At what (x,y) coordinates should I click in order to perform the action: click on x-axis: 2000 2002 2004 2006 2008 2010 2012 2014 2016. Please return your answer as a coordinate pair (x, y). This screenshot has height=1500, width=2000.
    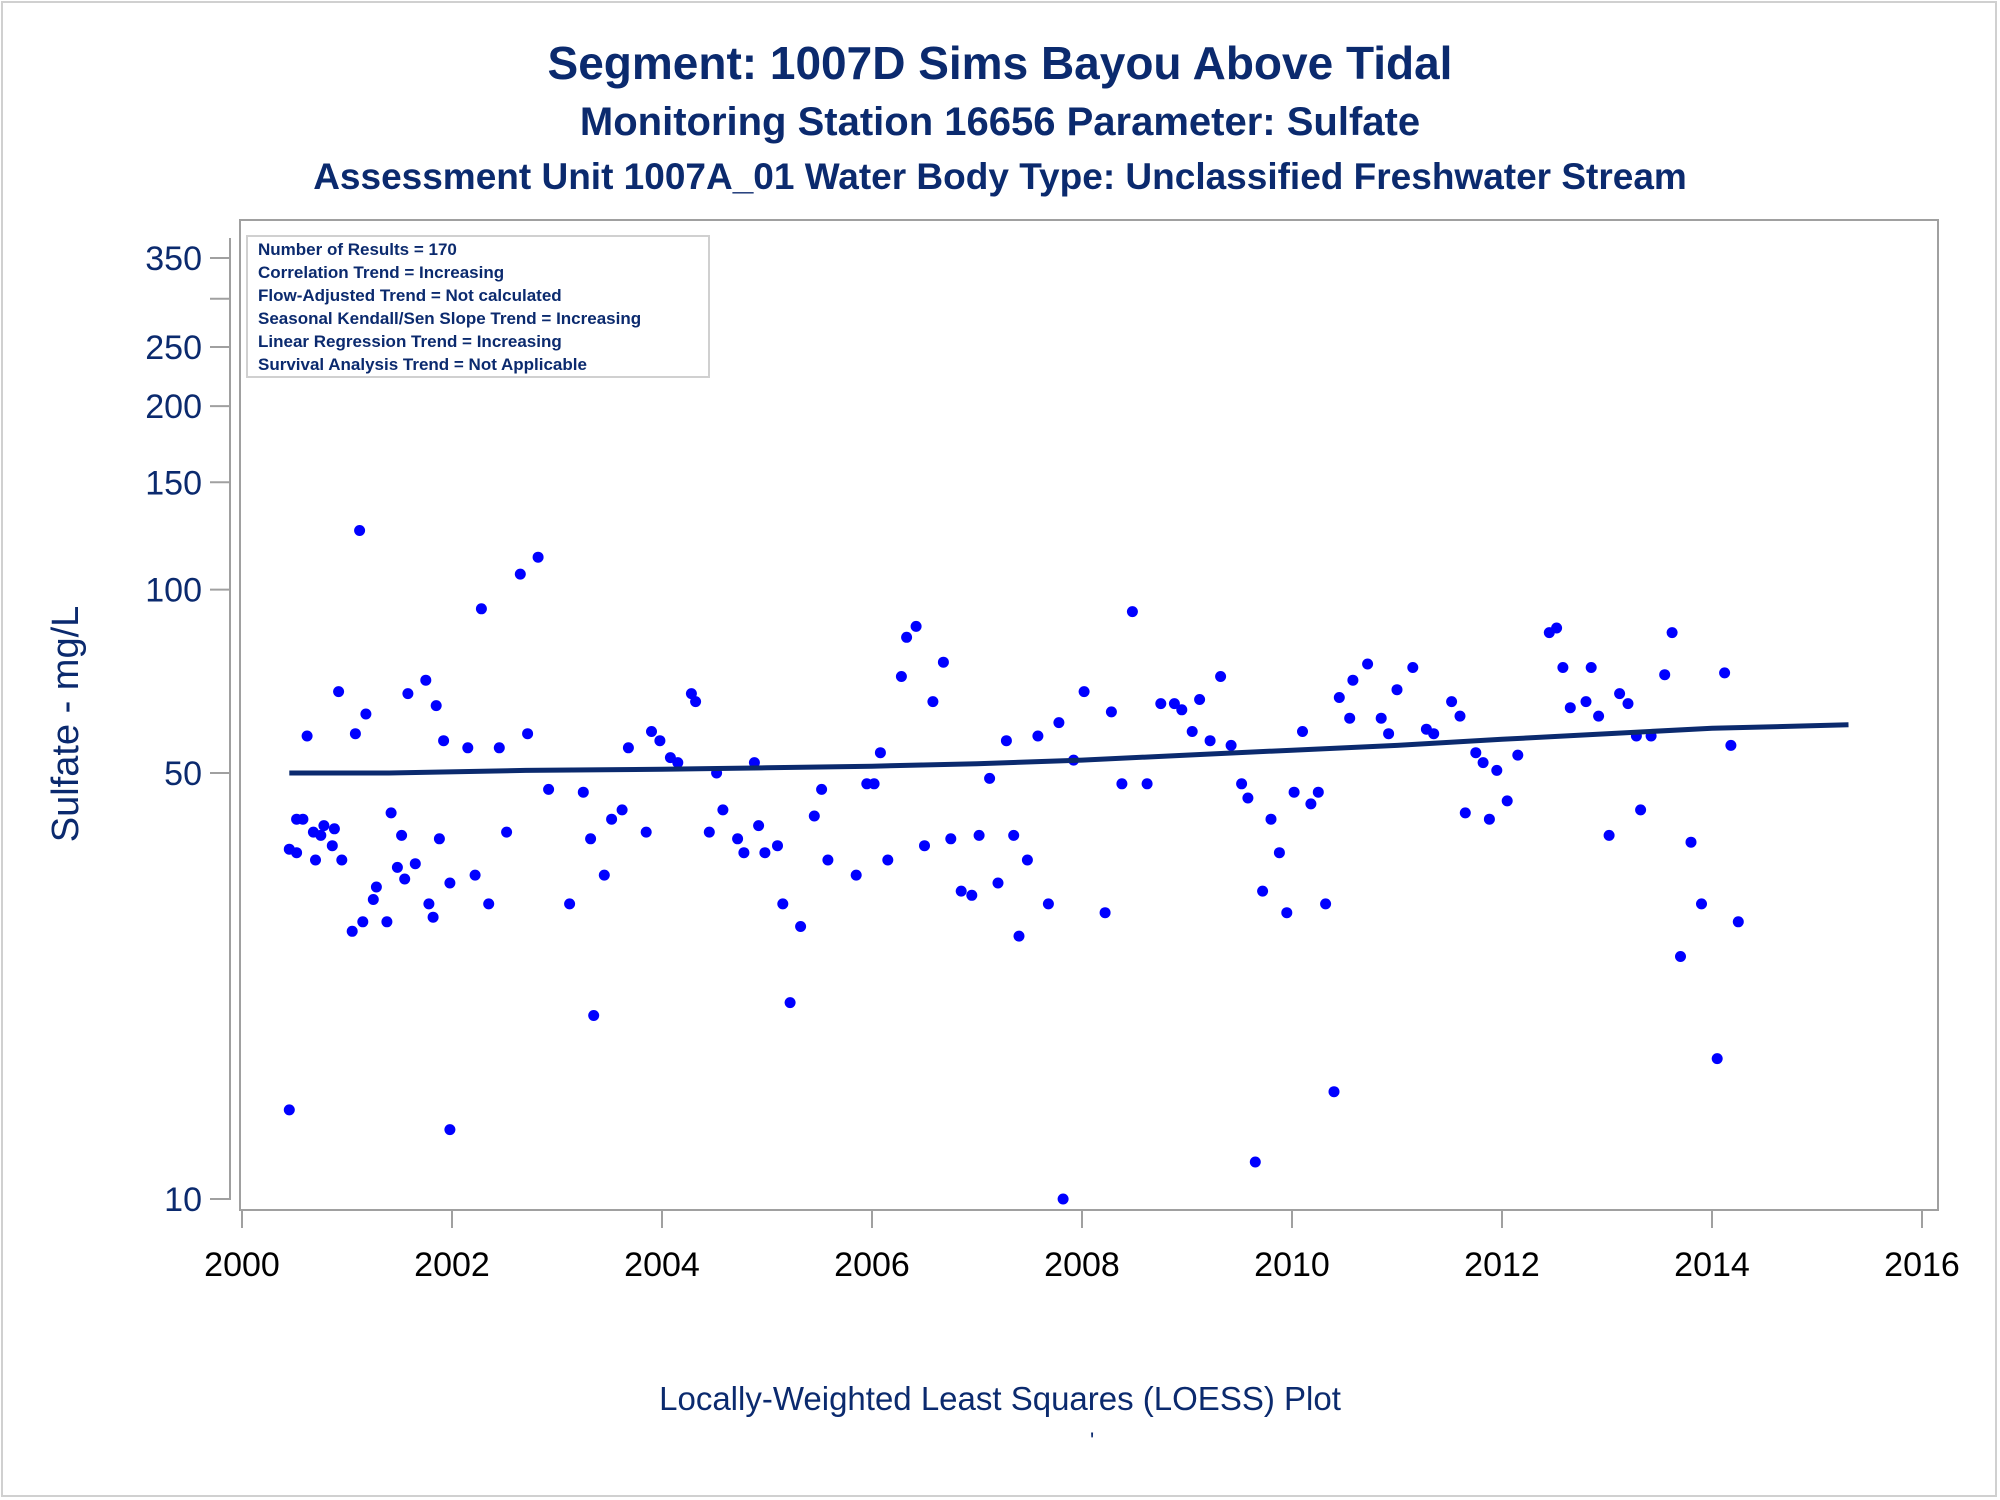
    Looking at the image, I should click on (1082, 1246).